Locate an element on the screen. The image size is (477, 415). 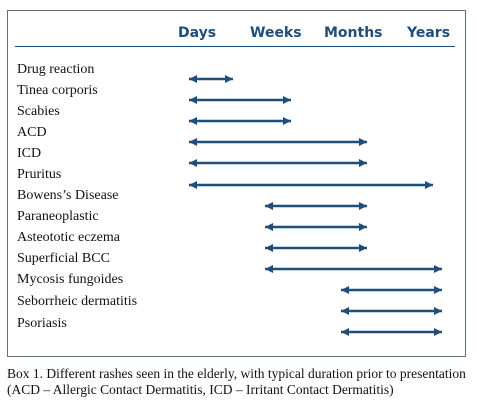
header-rule is located at coordinates (235, 46).